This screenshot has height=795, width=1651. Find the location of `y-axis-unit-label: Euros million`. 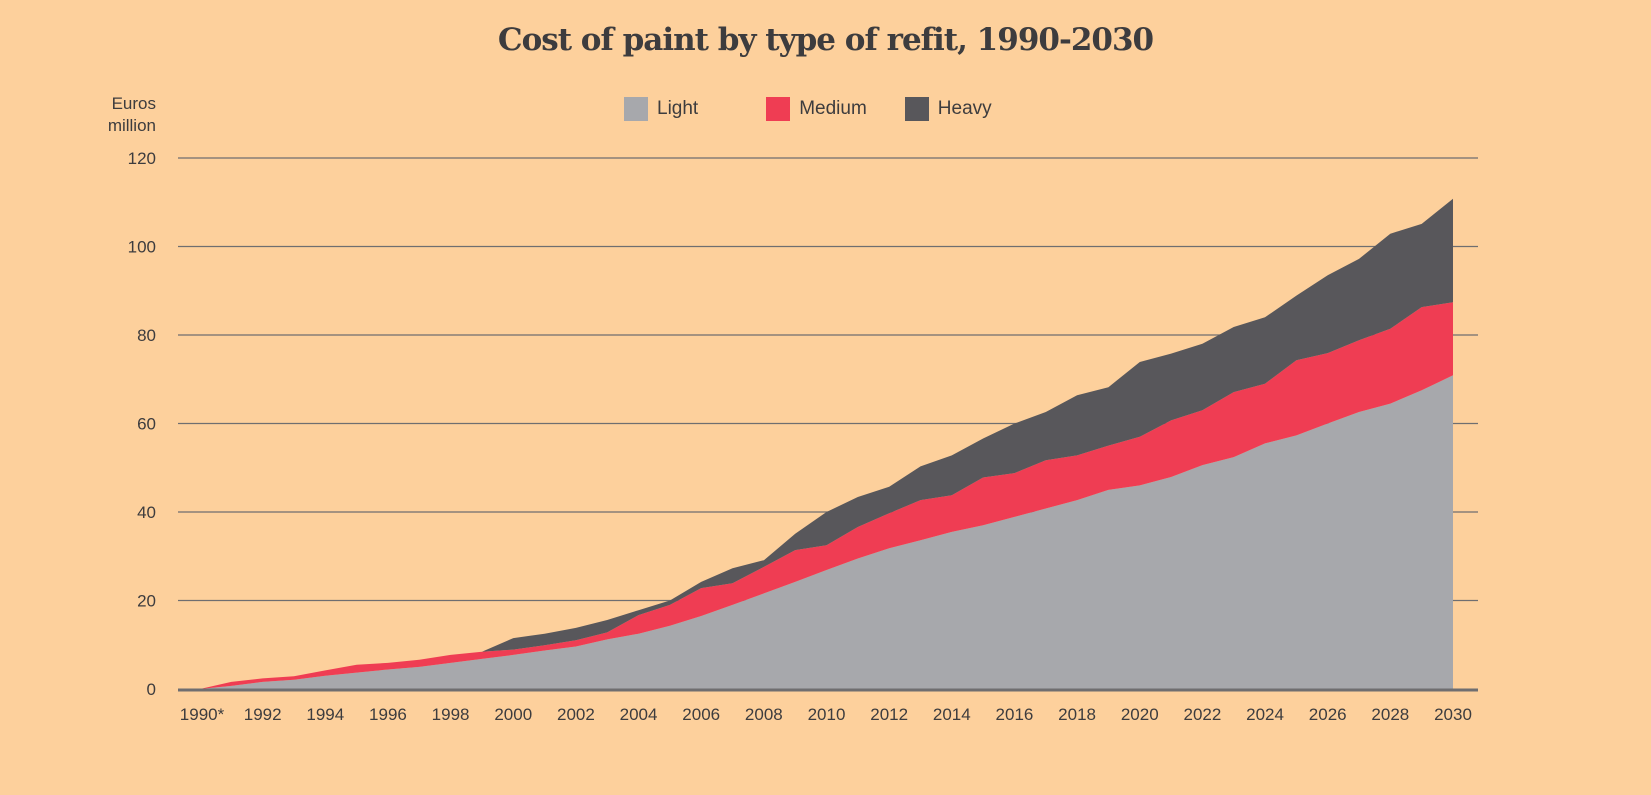

y-axis-unit-label: Euros million is located at coordinates (121, 115).